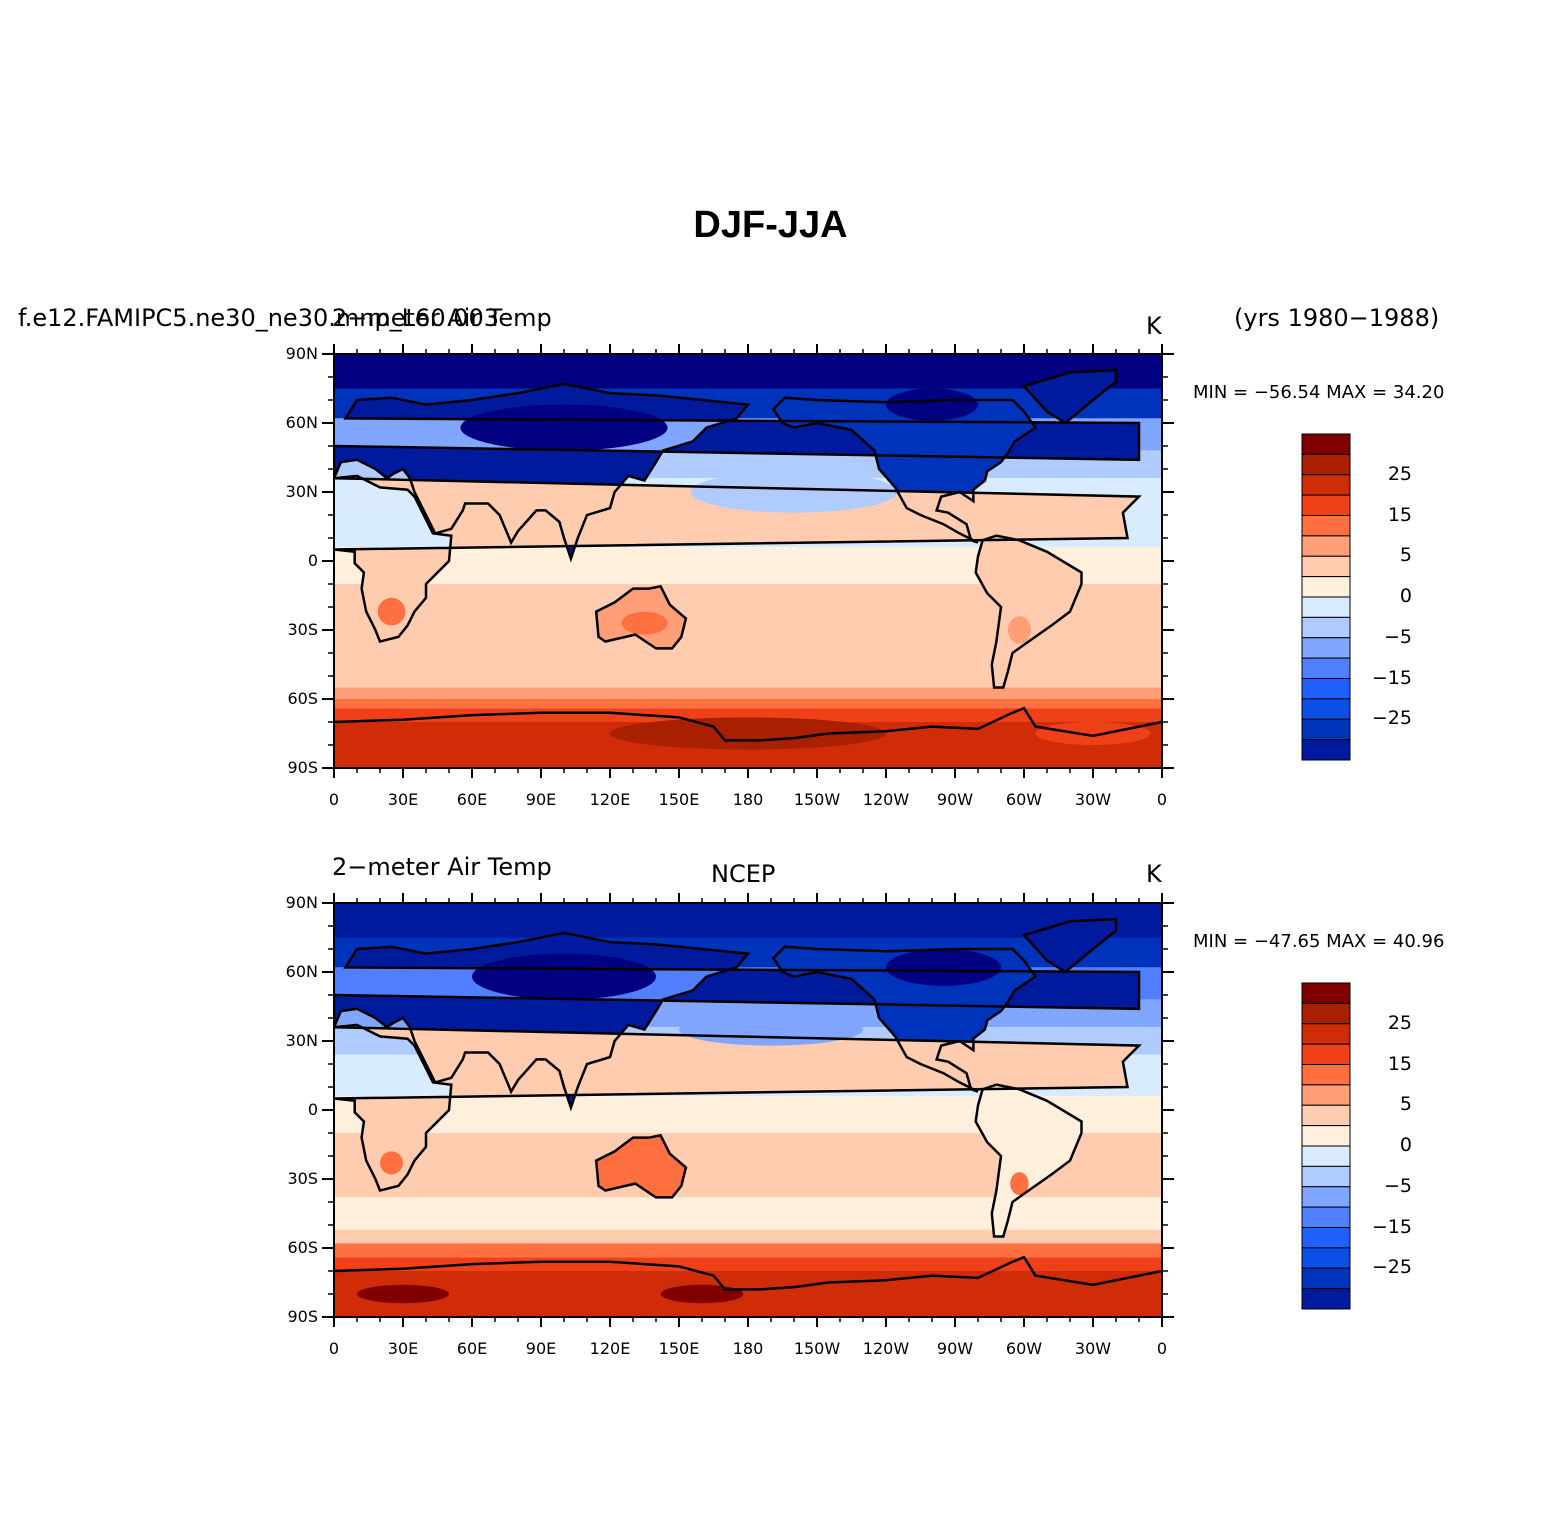 Image resolution: width=1541 pixels, height=1538 pixels. Describe the element at coordinates (1391, 1226) in the screenshot. I see `panel2-colorbar-label: −15` at that location.